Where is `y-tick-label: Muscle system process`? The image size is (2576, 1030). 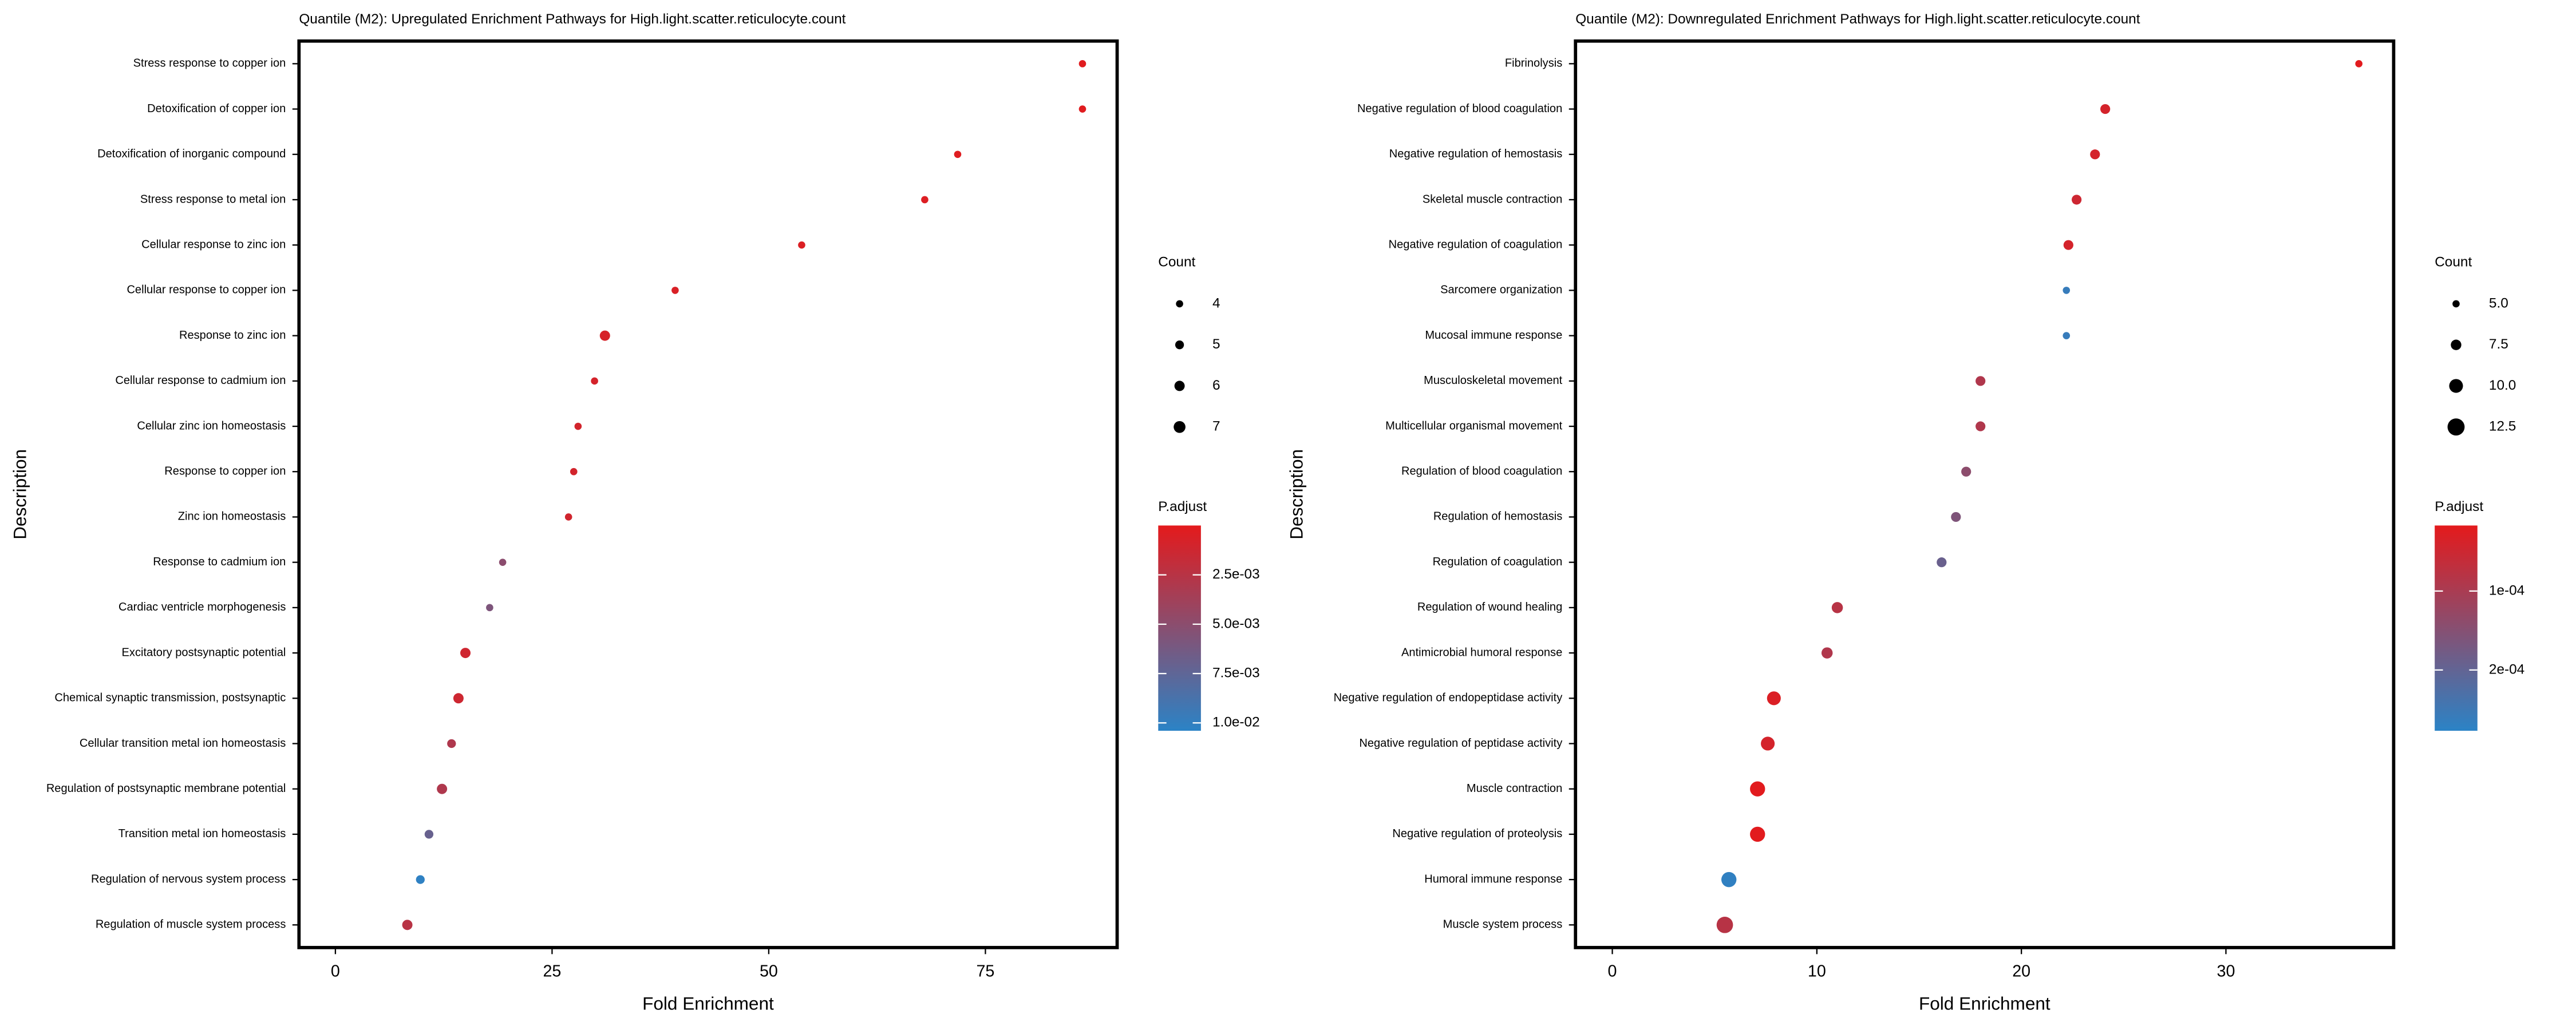
y-tick-label: Muscle system process is located at coordinates (1503, 924).